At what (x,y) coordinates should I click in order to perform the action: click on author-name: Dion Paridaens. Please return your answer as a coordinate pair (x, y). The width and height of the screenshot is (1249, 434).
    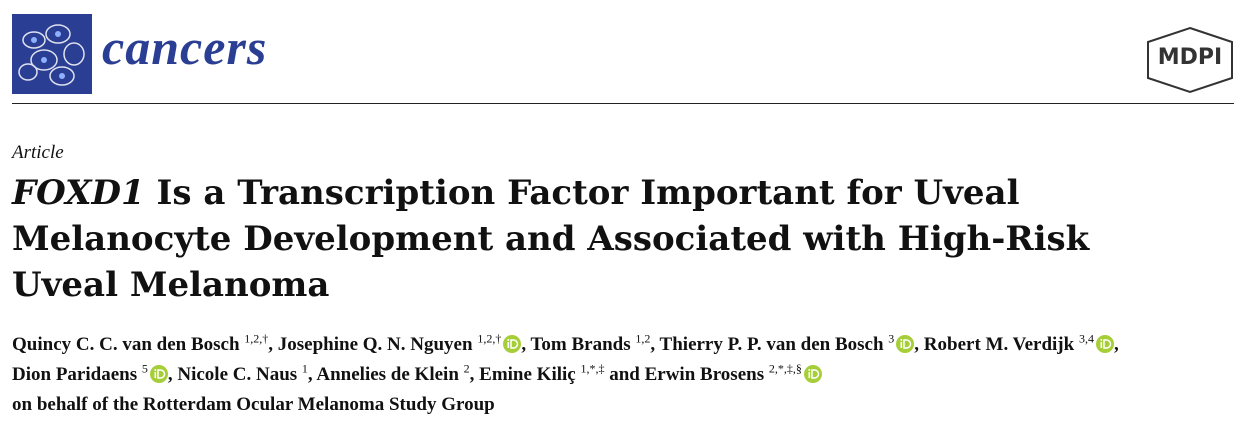
    Looking at the image, I should click on (75, 374).